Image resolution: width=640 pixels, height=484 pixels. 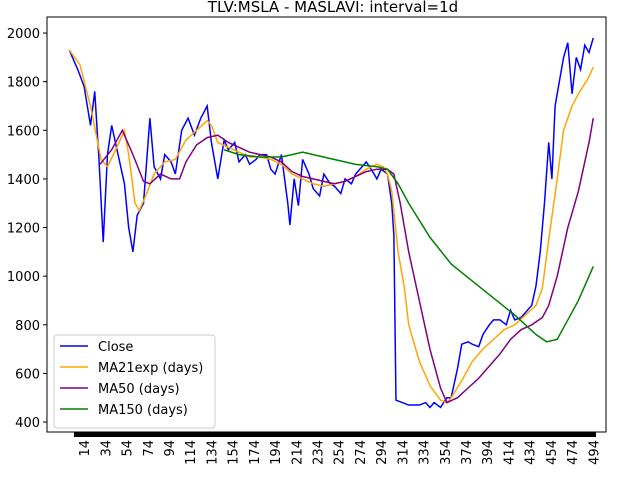 What do you see at coordinates (594, 452) in the screenshot?
I see `x-tick-label: 494` at bounding box center [594, 452].